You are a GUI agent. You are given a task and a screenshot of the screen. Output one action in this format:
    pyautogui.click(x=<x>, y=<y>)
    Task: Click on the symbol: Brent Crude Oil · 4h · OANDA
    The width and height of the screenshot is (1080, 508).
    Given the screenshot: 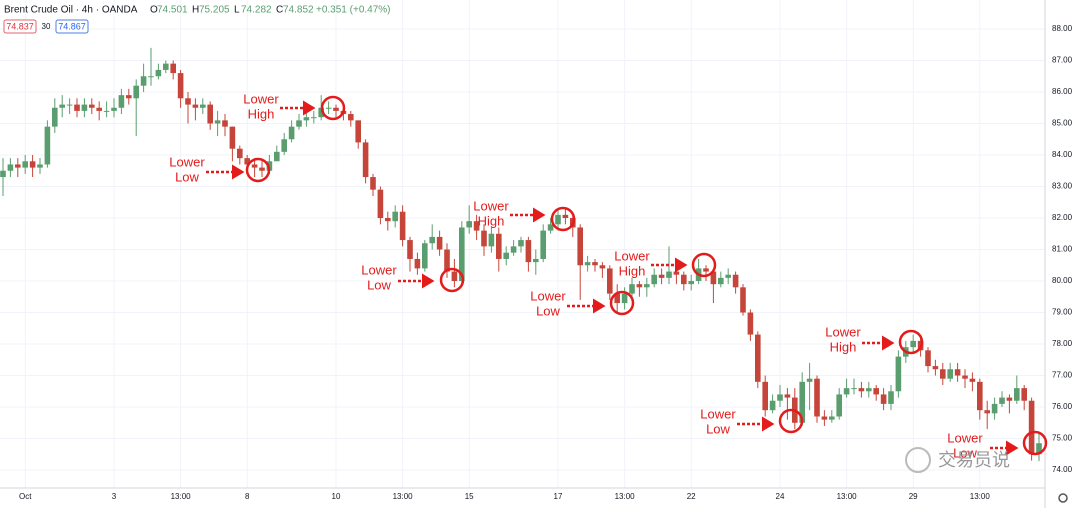 What is the action you would take?
    pyautogui.click(x=71, y=10)
    